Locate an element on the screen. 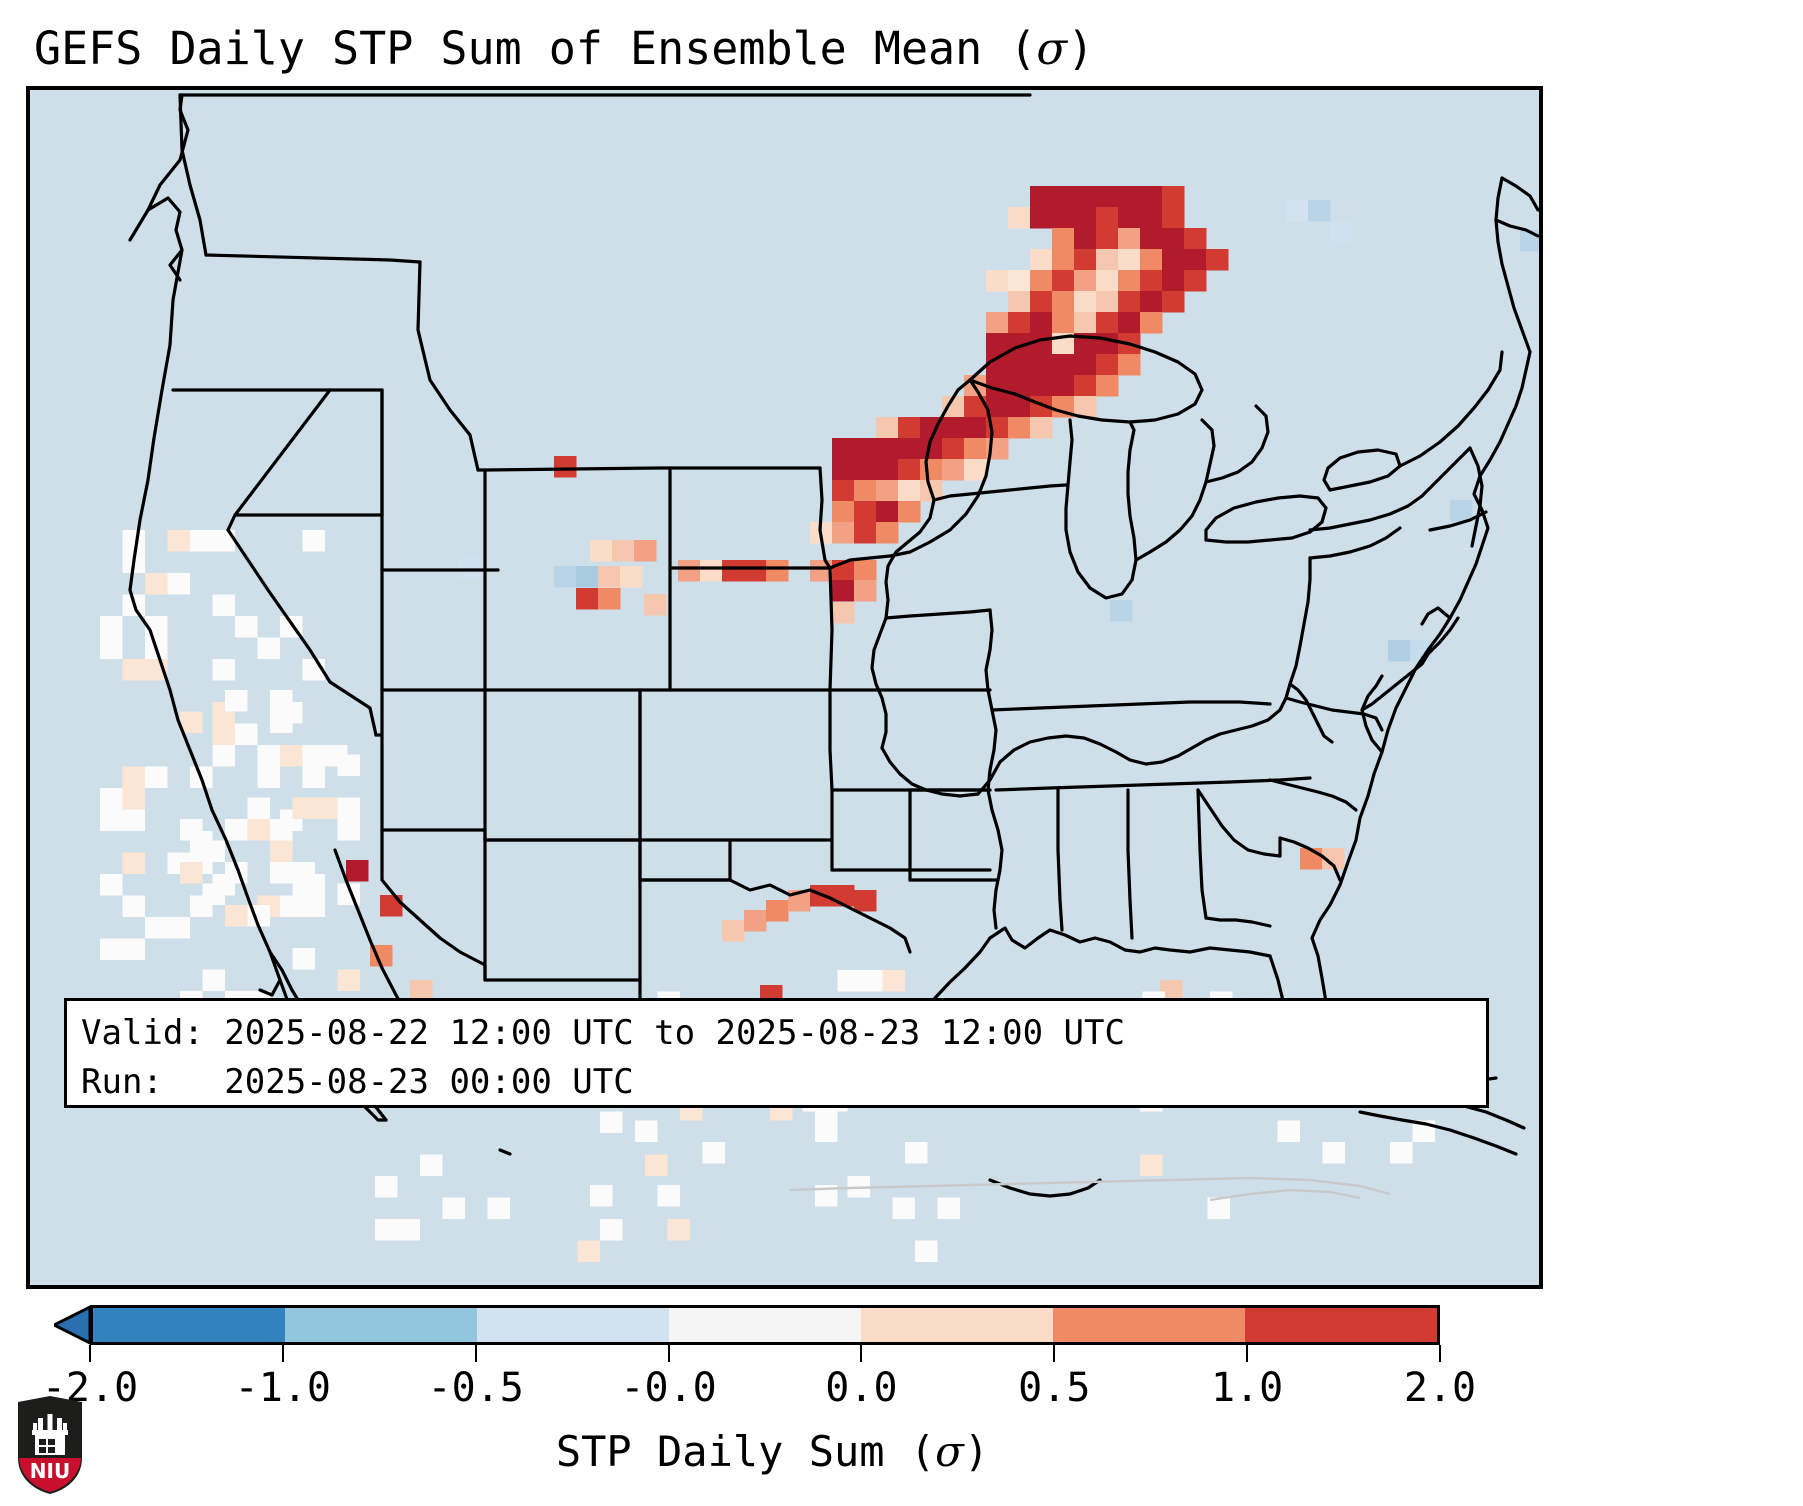  colorbar-tick-label-2: -0.5 is located at coordinates (475, 1388).